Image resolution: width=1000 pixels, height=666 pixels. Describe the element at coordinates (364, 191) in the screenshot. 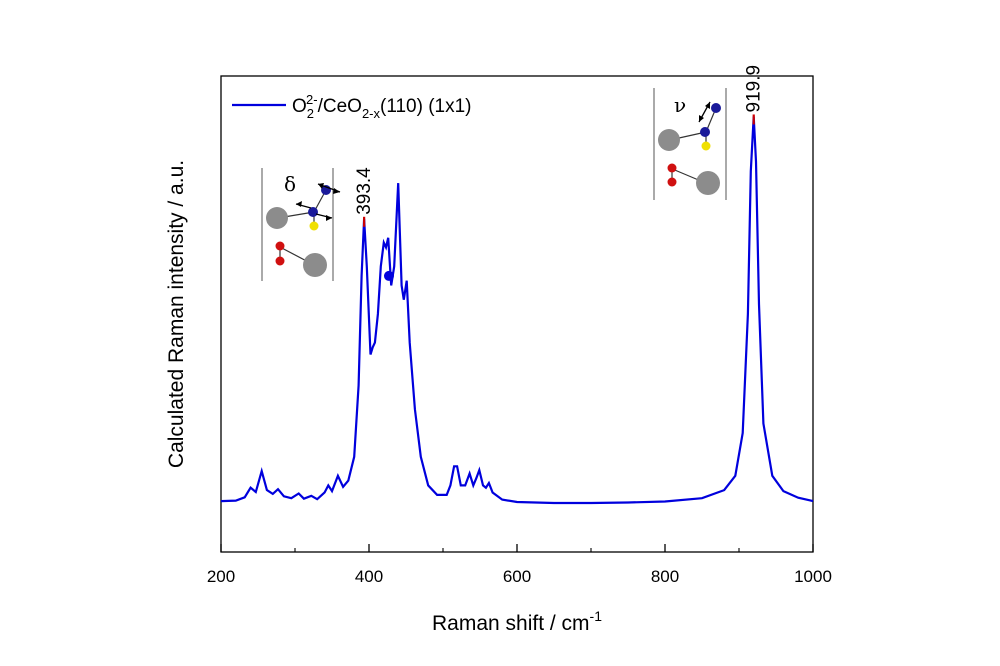

I see `peak-label-393: 393.4` at that location.